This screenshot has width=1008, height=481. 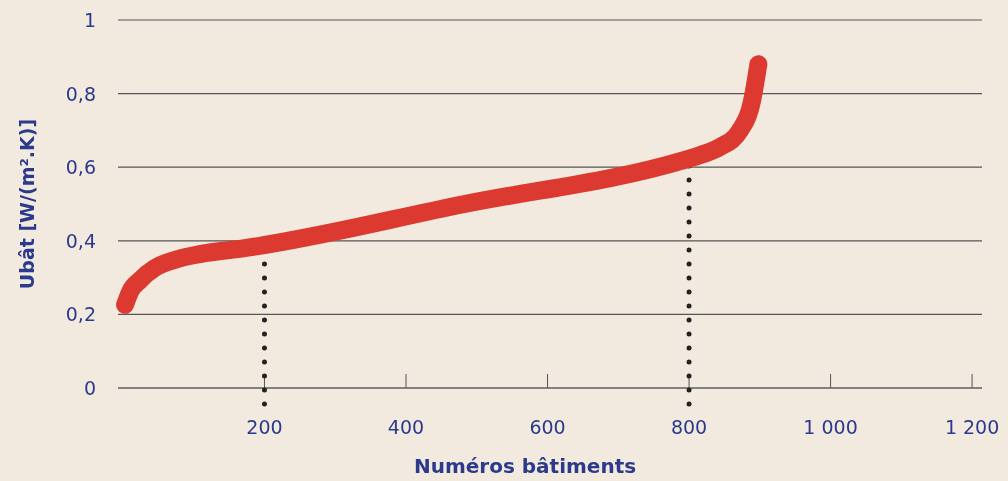 I want to click on x-tick-label: 600, so click(x=547, y=427).